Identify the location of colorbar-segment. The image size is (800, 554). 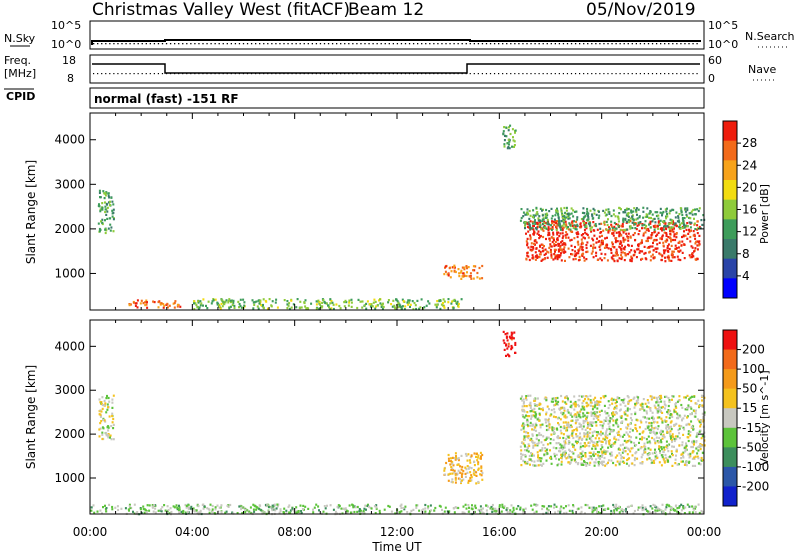
(730, 496).